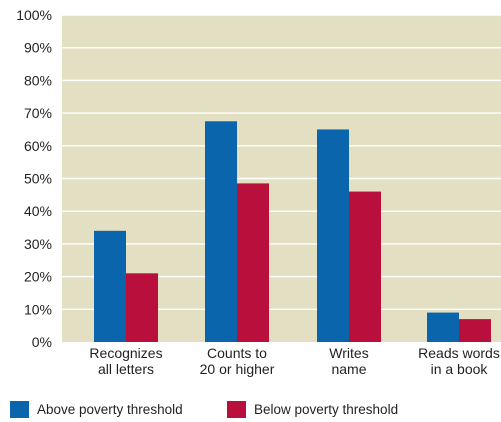 The height and width of the screenshot is (422, 501). What do you see at coordinates (38, 244) in the screenshot?
I see `y-tick-label: 30%` at bounding box center [38, 244].